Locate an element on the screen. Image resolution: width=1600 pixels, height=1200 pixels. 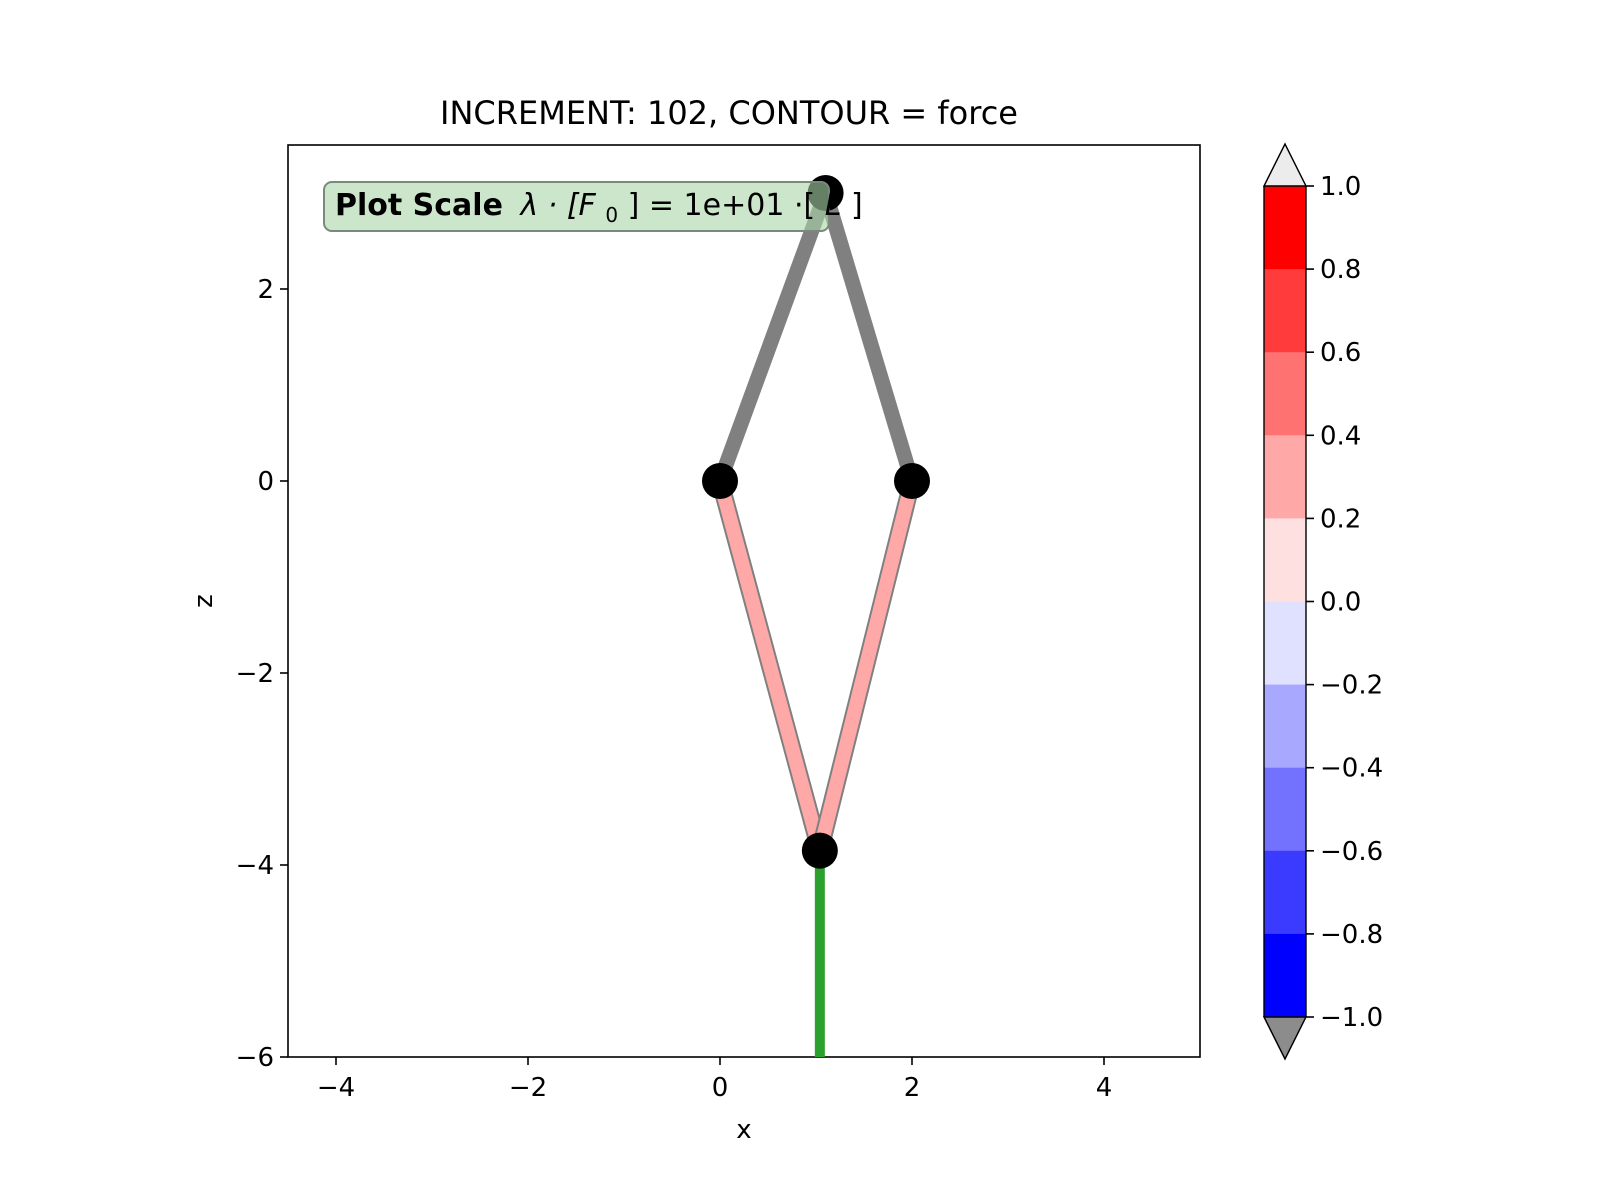
colorbar-tick-label: −1.0 is located at coordinates (1351, 1018).